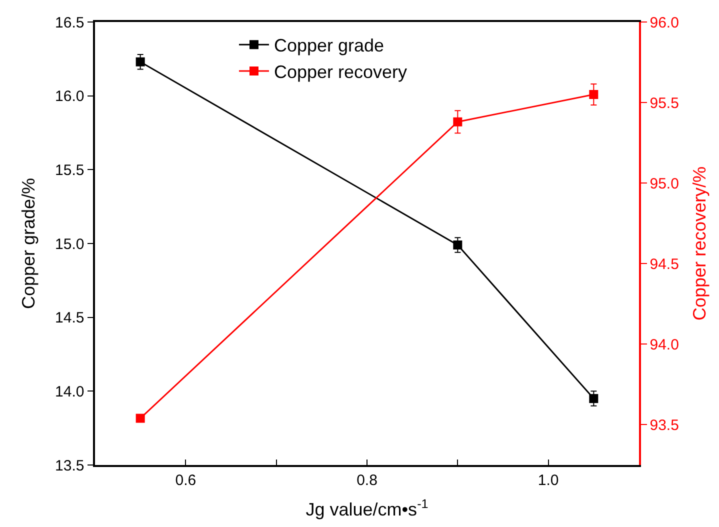 The height and width of the screenshot is (527, 719). Describe the element at coordinates (367, 508) in the screenshot. I see `x-axis-title: Jg value/cm•s$^{-1}$` at that location.